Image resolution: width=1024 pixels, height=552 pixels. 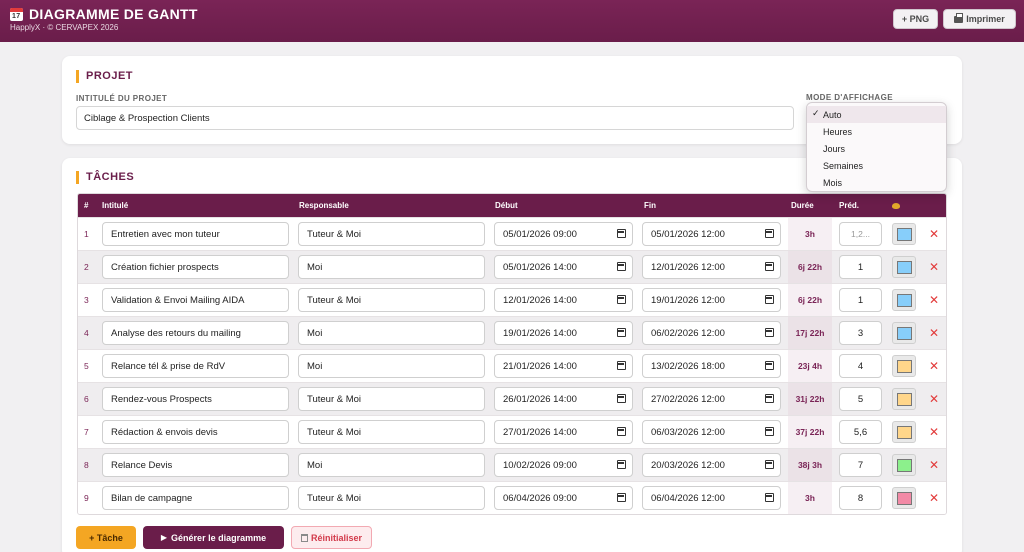 What do you see at coordinates (860, 366) in the screenshot?
I see `task-predecessor-input: 4` at bounding box center [860, 366].